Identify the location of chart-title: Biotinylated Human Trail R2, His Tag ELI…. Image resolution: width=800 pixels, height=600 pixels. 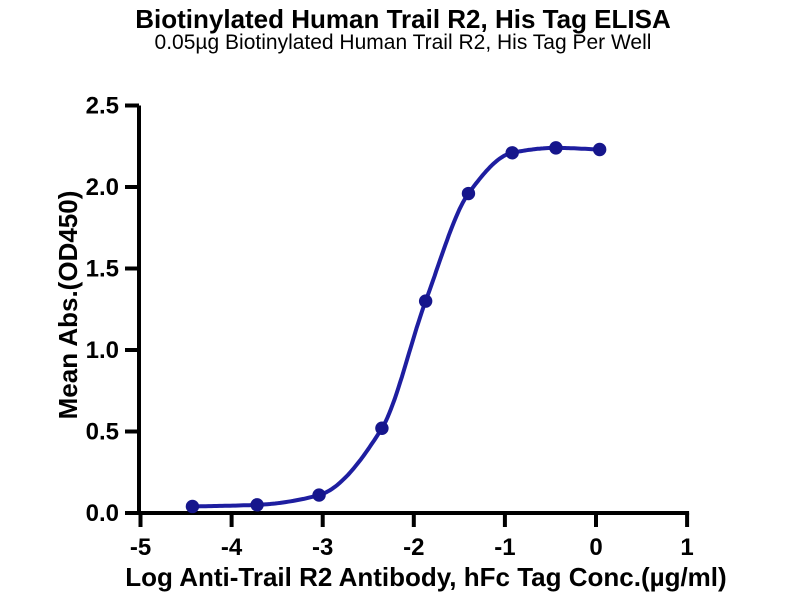
(403, 19).